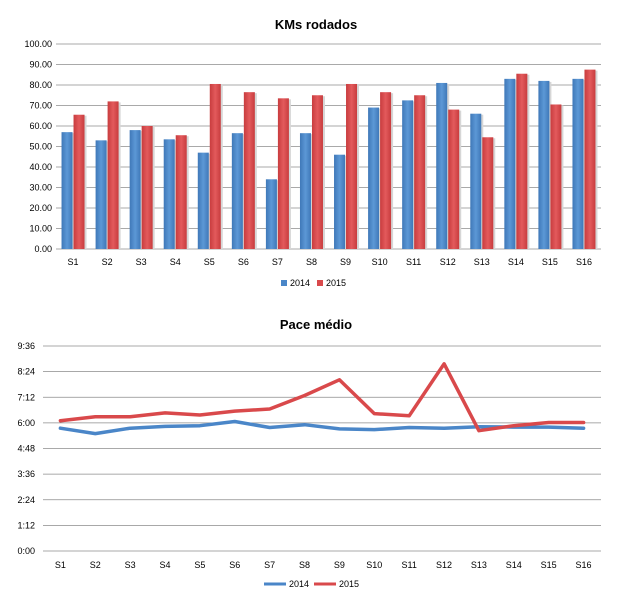 The height and width of the screenshot is (614, 637). I want to click on line-series-2015, so click(322, 397).